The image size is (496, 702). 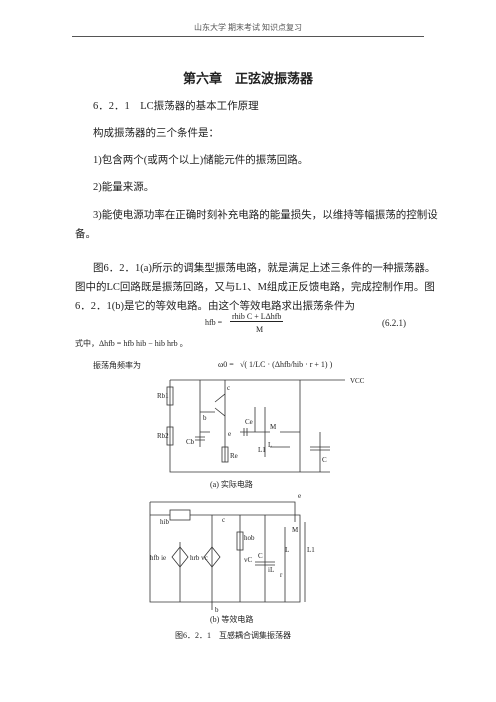 What do you see at coordinates (164, 522) in the screenshot?
I see `label: hib` at bounding box center [164, 522].